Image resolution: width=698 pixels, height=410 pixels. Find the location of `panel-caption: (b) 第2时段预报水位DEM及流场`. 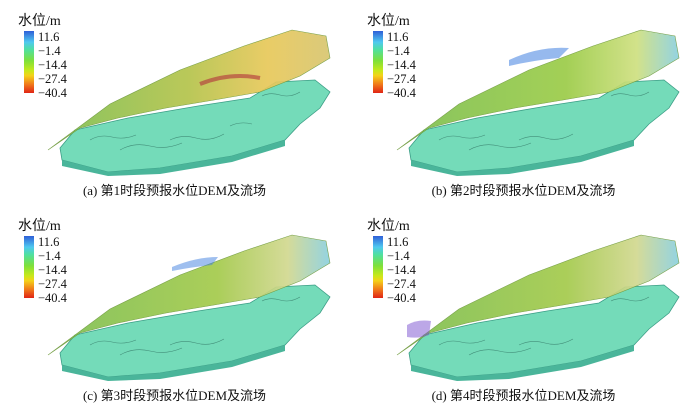

panel-caption: (b) 第2时段预报水位DEM及流场 is located at coordinates (523, 190).